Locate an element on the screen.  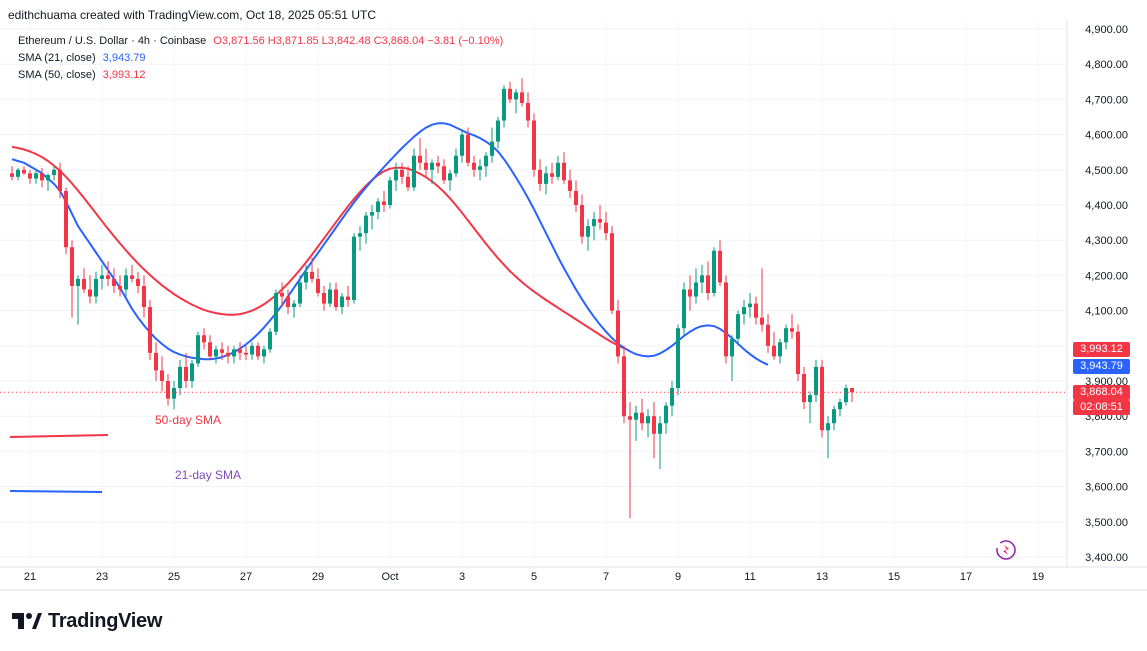
tradingview-logo: TradingView is located at coordinates (87, 621).